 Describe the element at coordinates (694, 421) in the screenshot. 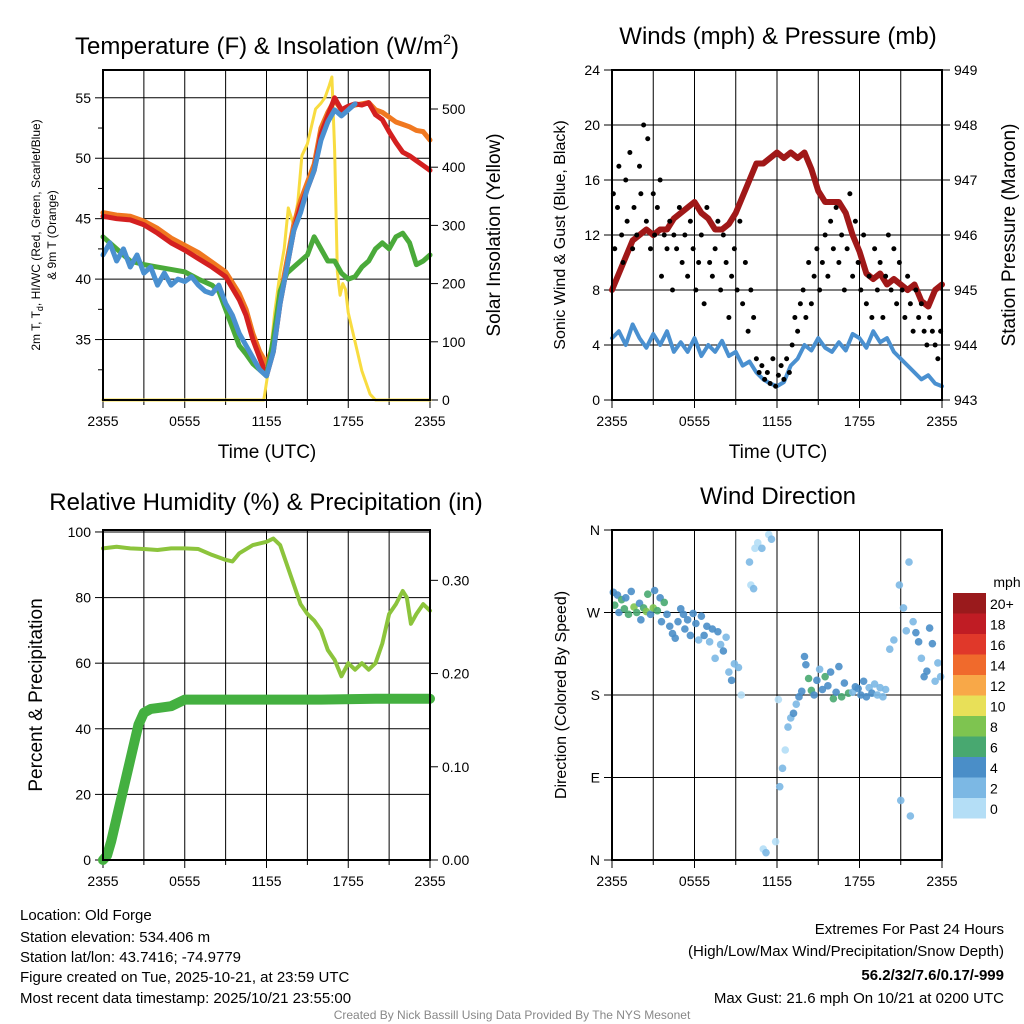

I see `x-tick-label: 0555` at that location.